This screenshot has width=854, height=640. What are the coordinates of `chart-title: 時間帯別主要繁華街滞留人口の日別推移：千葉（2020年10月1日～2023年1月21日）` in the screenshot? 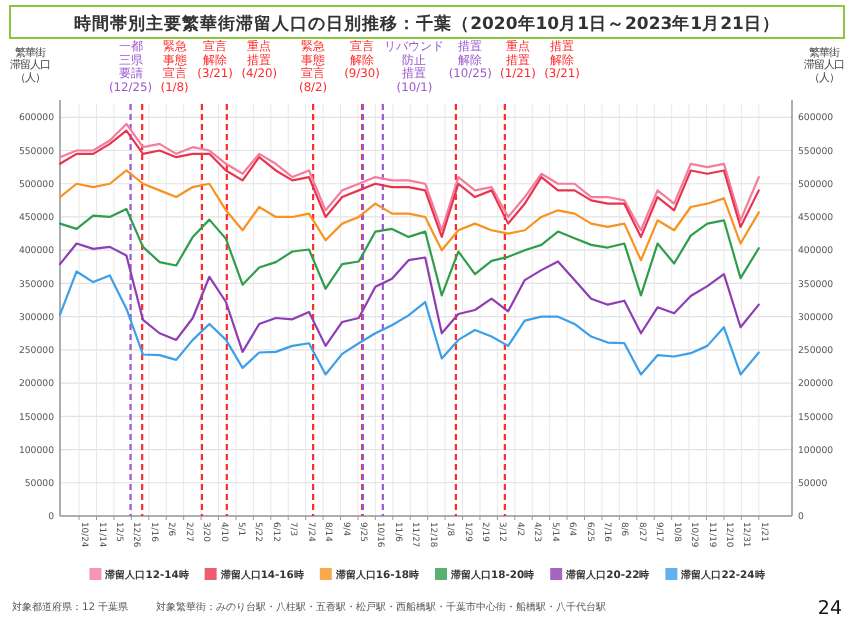 It's located at (427, 24).